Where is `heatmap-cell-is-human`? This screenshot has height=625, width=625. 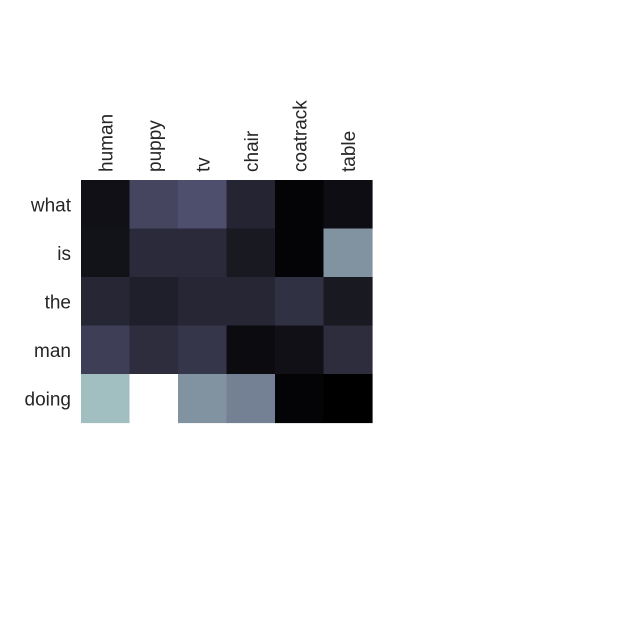 heatmap-cell-is-human is located at coordinates (106, 253).